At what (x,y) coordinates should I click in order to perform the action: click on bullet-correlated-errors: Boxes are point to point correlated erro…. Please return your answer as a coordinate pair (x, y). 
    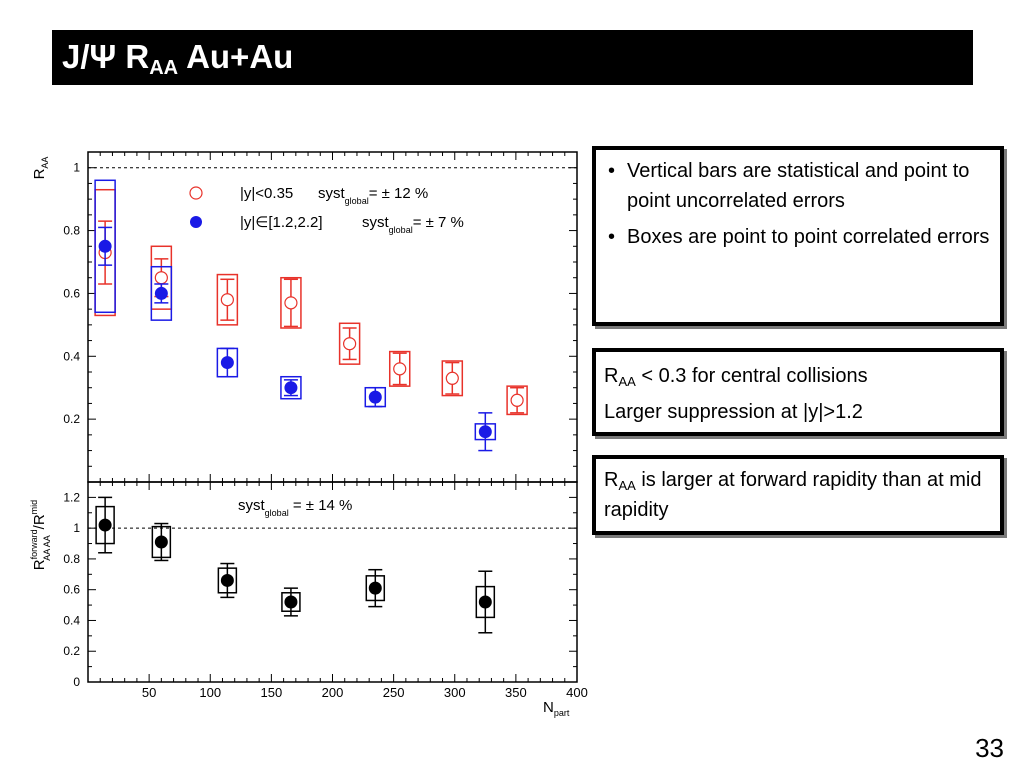
    Looking at the image, I should click on (799, 237).